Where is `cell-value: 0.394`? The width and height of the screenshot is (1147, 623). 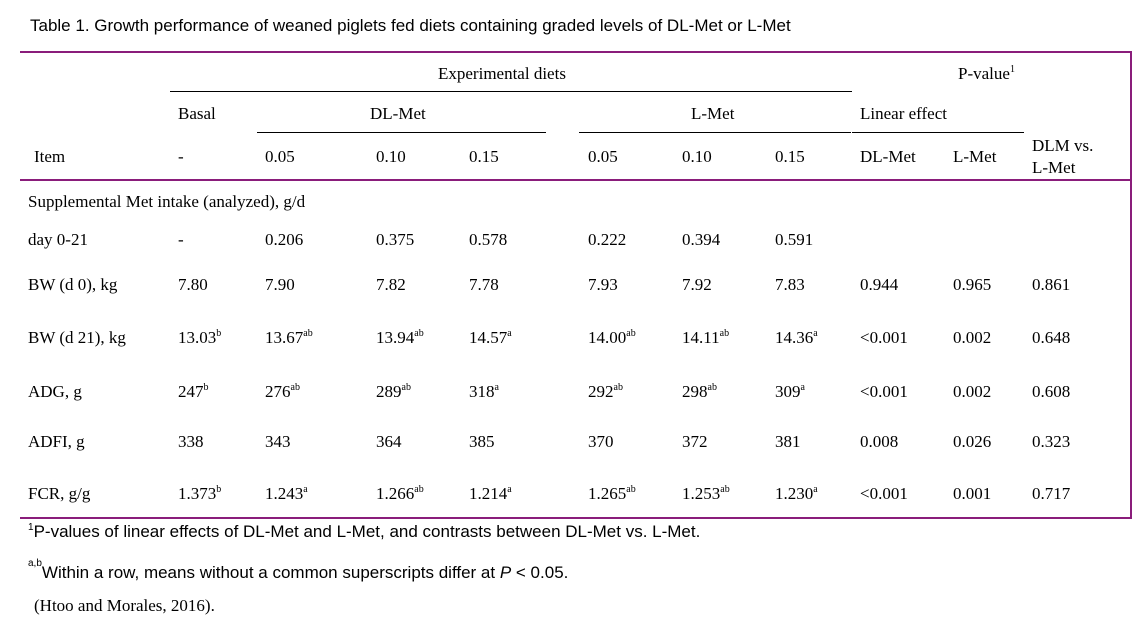 cell-value: 0.394 is located at coordinates (701, 239).